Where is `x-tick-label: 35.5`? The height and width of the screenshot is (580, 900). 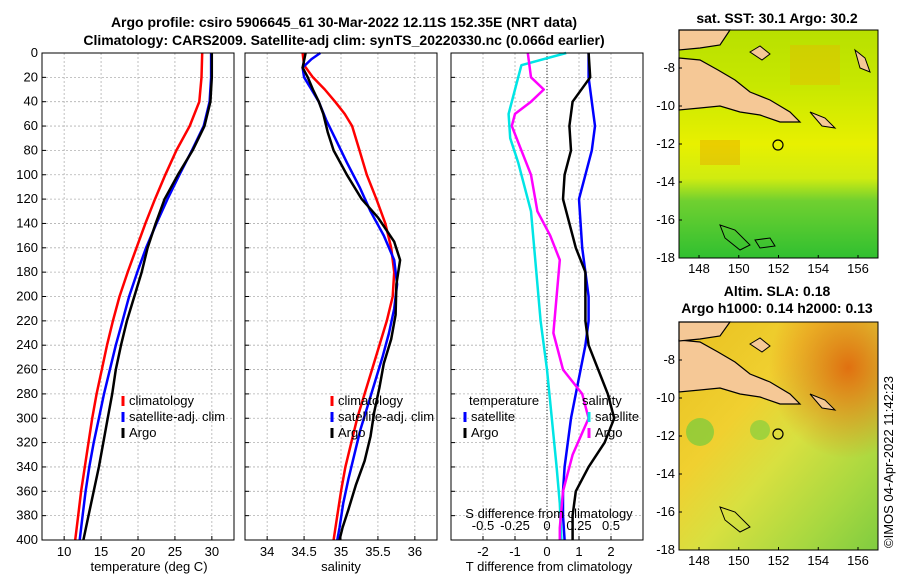
x-tick-label: 35.5 is located at coordinates (377, 551).